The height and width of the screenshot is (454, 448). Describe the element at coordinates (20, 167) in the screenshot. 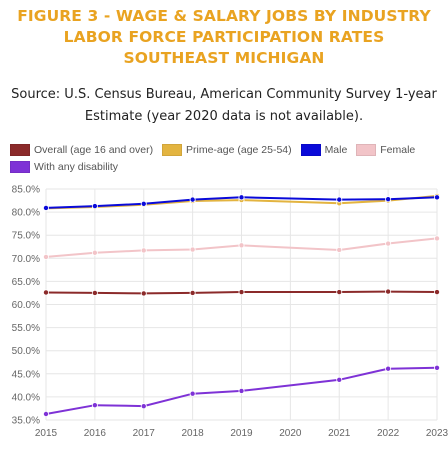

I see `legend-swatch-disability` at that location.